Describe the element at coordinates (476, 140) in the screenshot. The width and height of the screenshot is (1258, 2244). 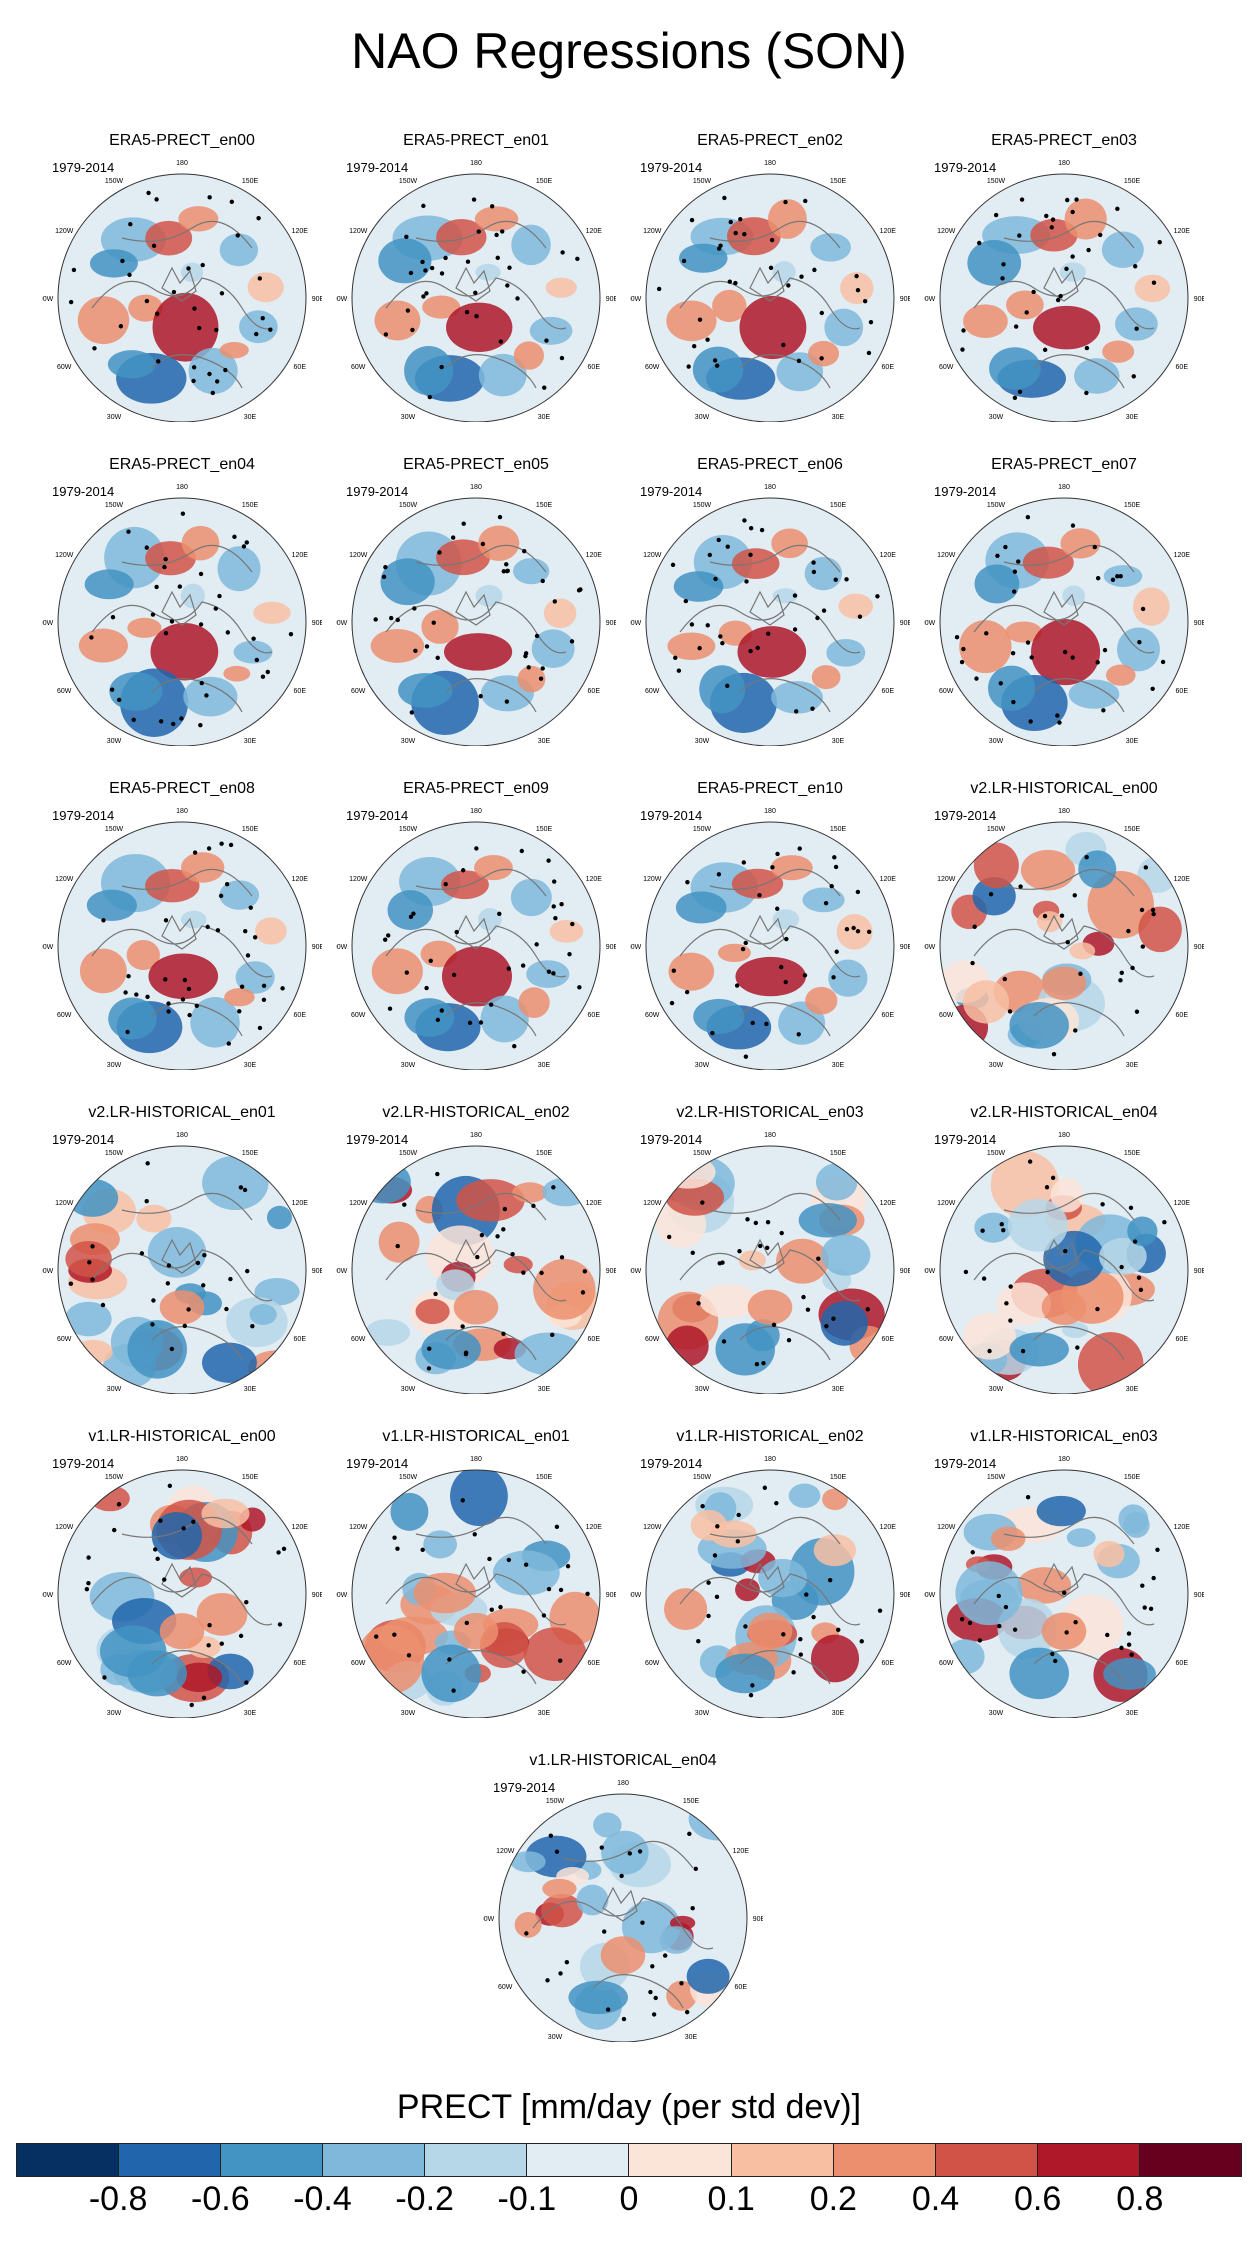
I see `panel-title: ERA5-PRECT_en01` at that location.